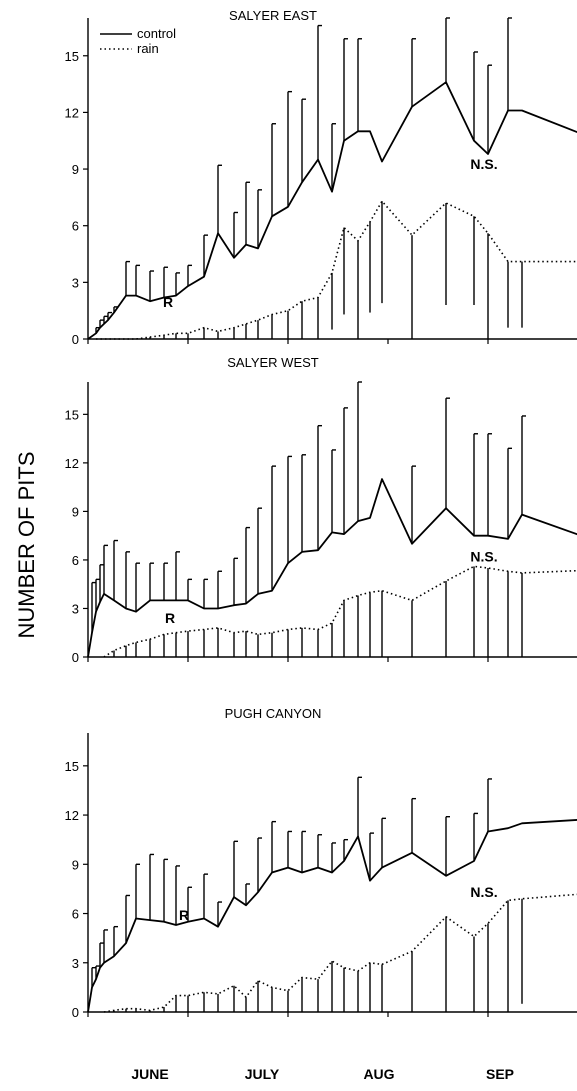 The image size is (577, 1091). Describe the element at coordinates (26, 544) in the screenshot. I see `y-axis-label: NUMBER OF PITS` at that location.